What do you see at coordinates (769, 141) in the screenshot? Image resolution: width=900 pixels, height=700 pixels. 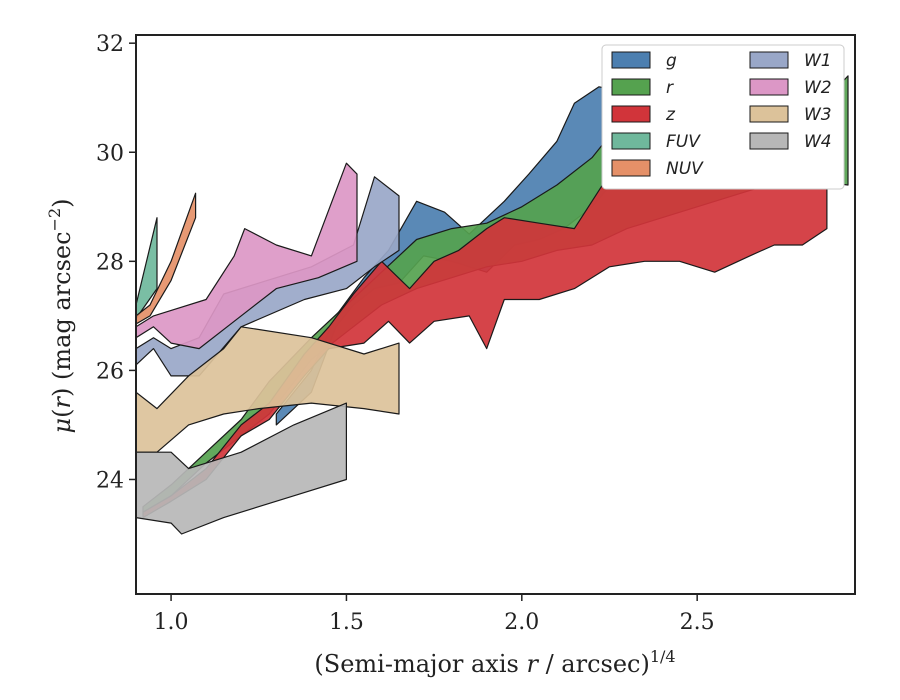 I see `legend-swatch-w4` at bounding box center [769, 141].